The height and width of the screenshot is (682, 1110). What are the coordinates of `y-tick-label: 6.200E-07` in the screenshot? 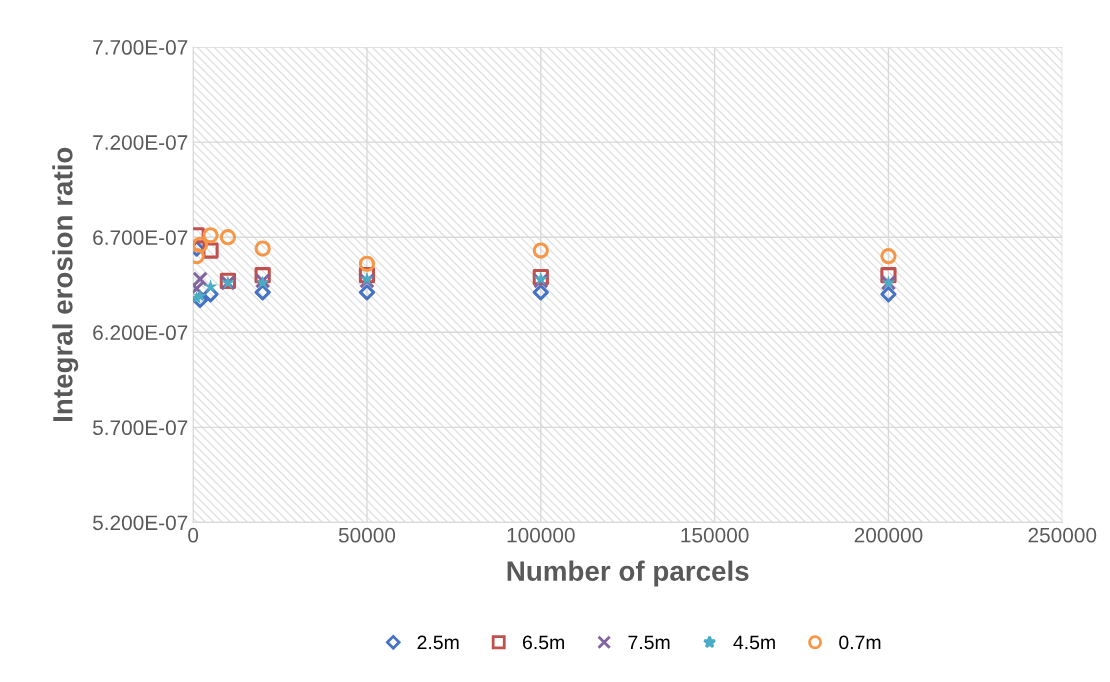 It's located at (140, 333).